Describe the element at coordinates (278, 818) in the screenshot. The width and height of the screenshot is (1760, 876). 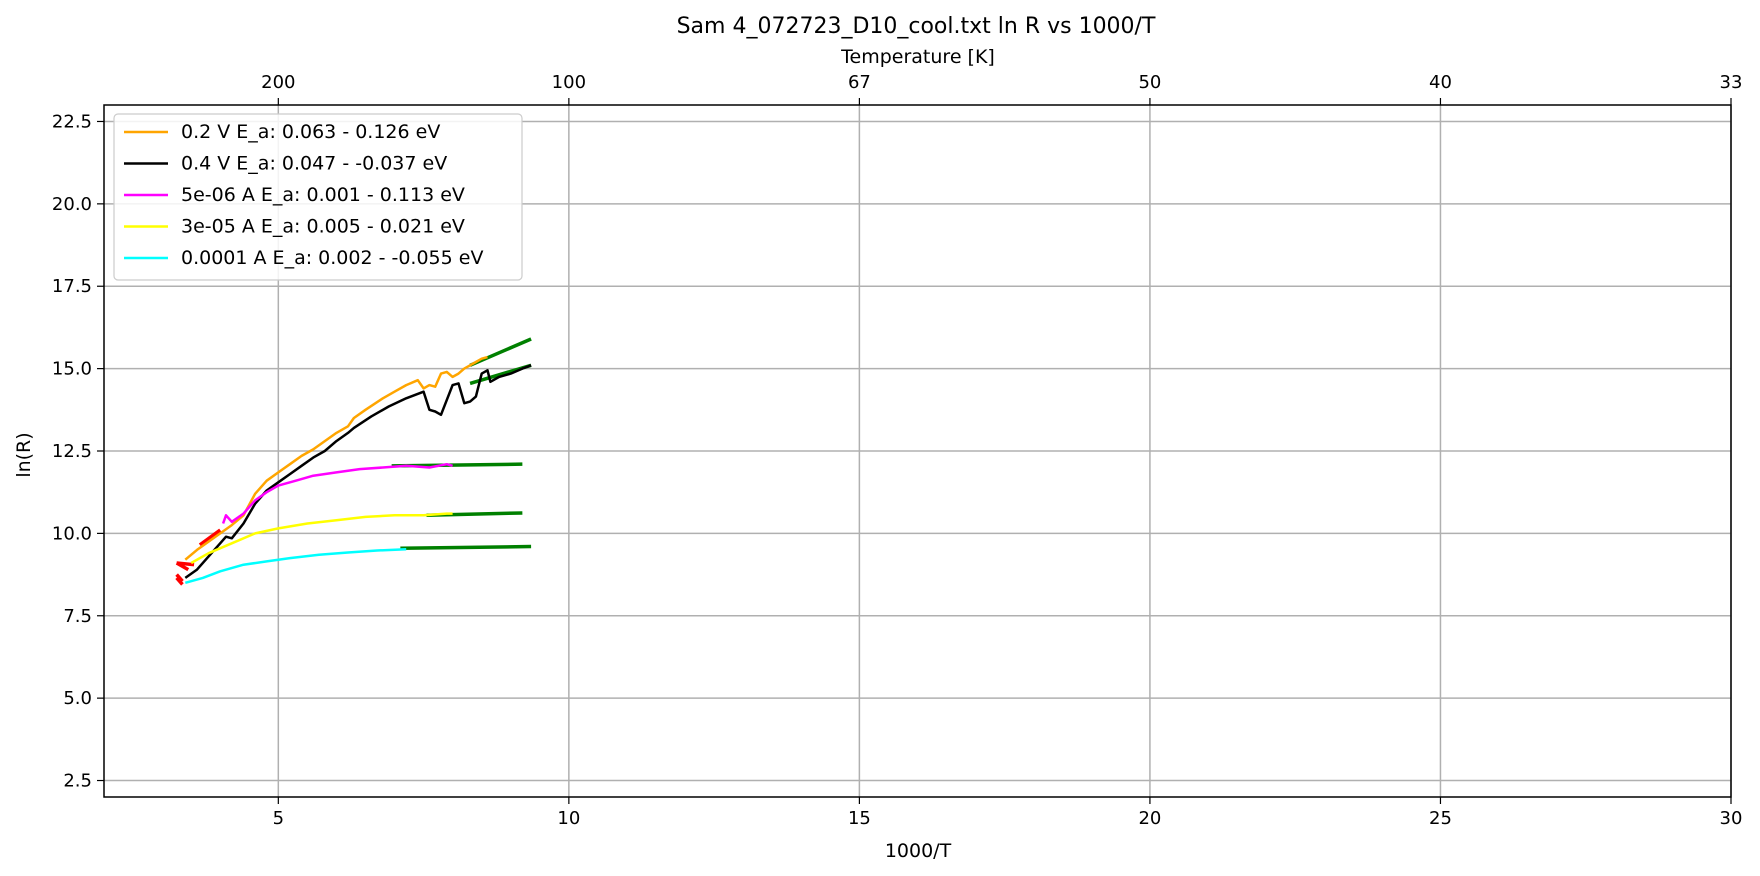
I see `x-tick-label: 5` at that location.